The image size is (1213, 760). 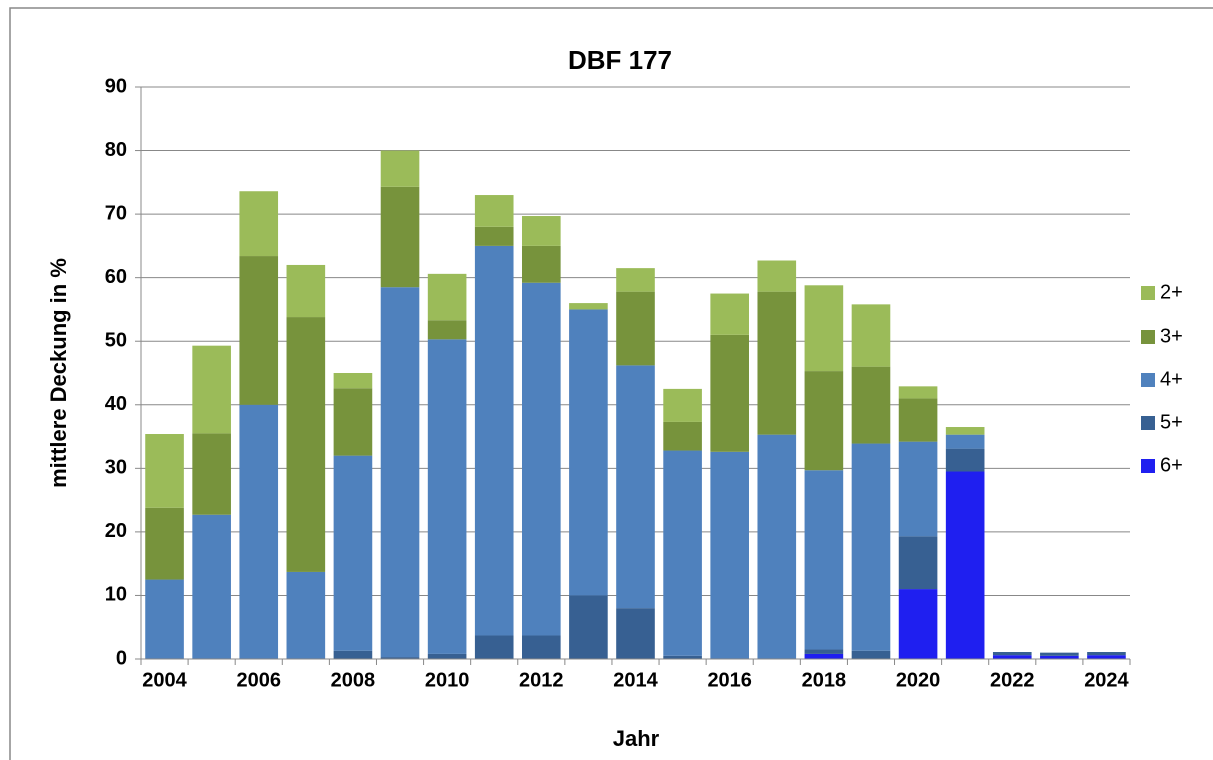 What do you see at coordinates (116, 150) in the screenshot?
I see `y-tick-label: 80` at bounding box center [116, 150].